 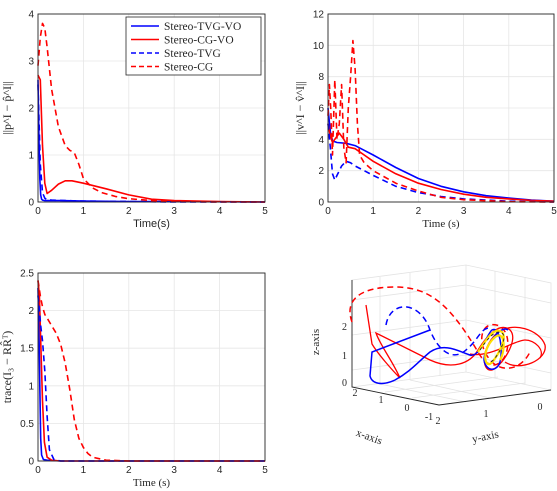 I want to click on x-tick-label: -1, so click(x=429, y=417).